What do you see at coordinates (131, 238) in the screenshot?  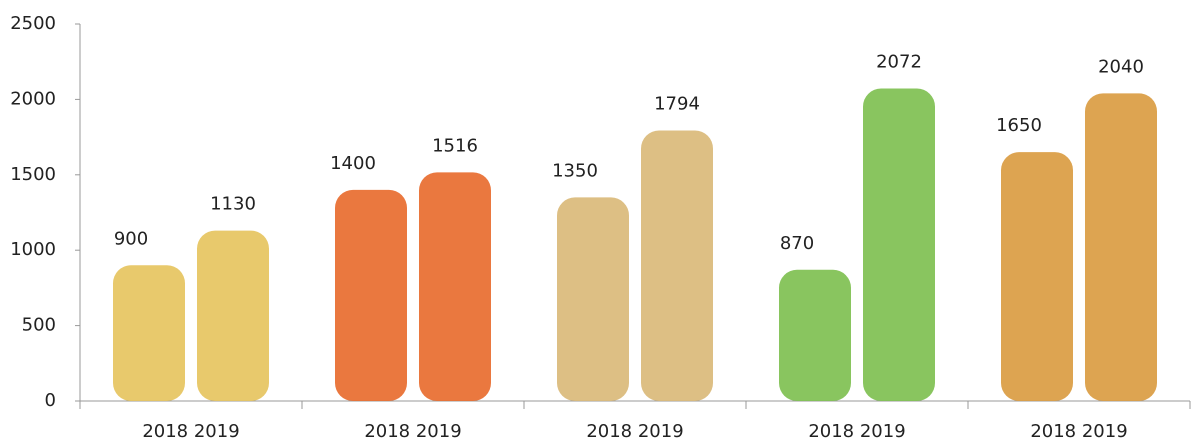 I see `value-label: 900` at bounding box center [131, 238].